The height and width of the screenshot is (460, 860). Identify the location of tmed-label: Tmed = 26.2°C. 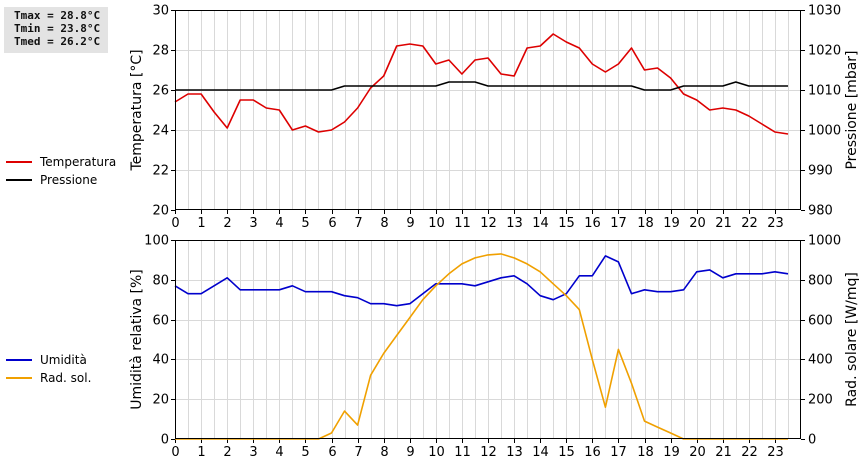
(57, 41).